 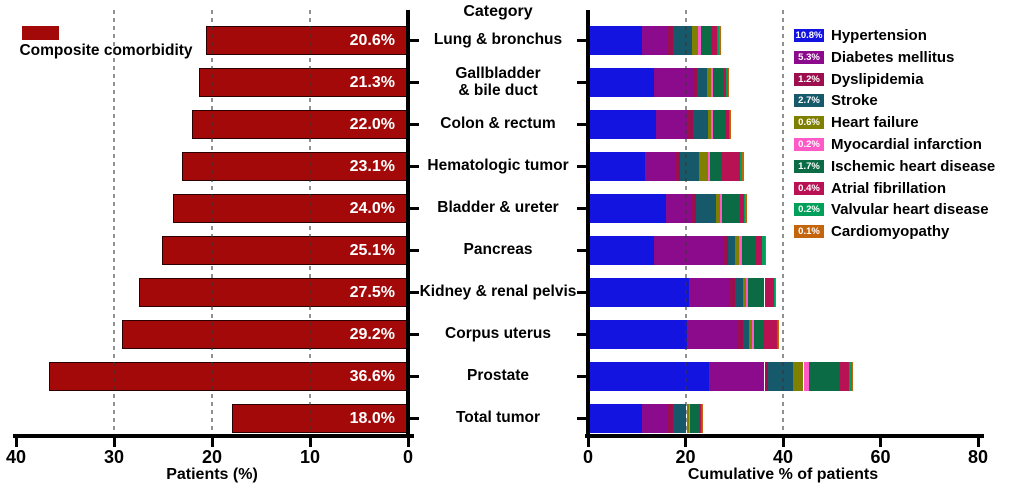 I want to click on right-axis-tick-label: 20, so click(x=685, y=457).